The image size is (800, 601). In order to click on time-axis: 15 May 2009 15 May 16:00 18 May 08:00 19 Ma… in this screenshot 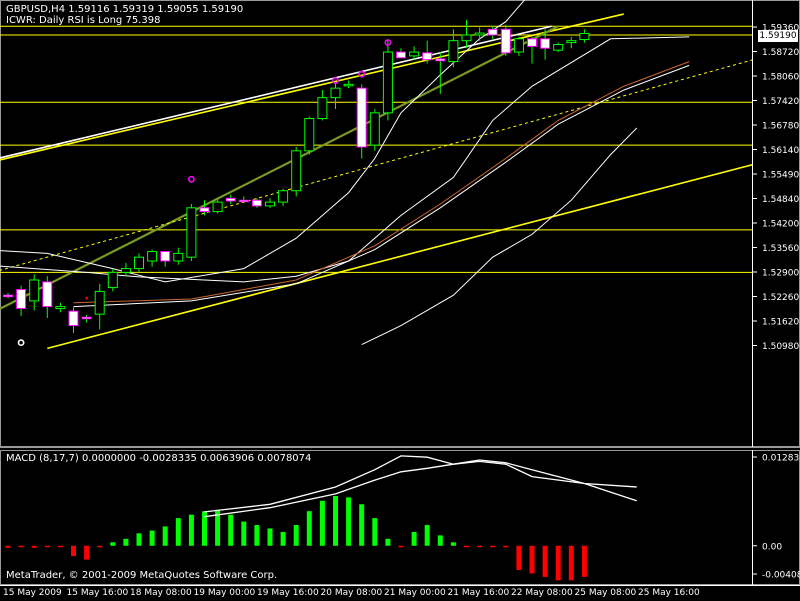, I will do `click(400, 593)`.